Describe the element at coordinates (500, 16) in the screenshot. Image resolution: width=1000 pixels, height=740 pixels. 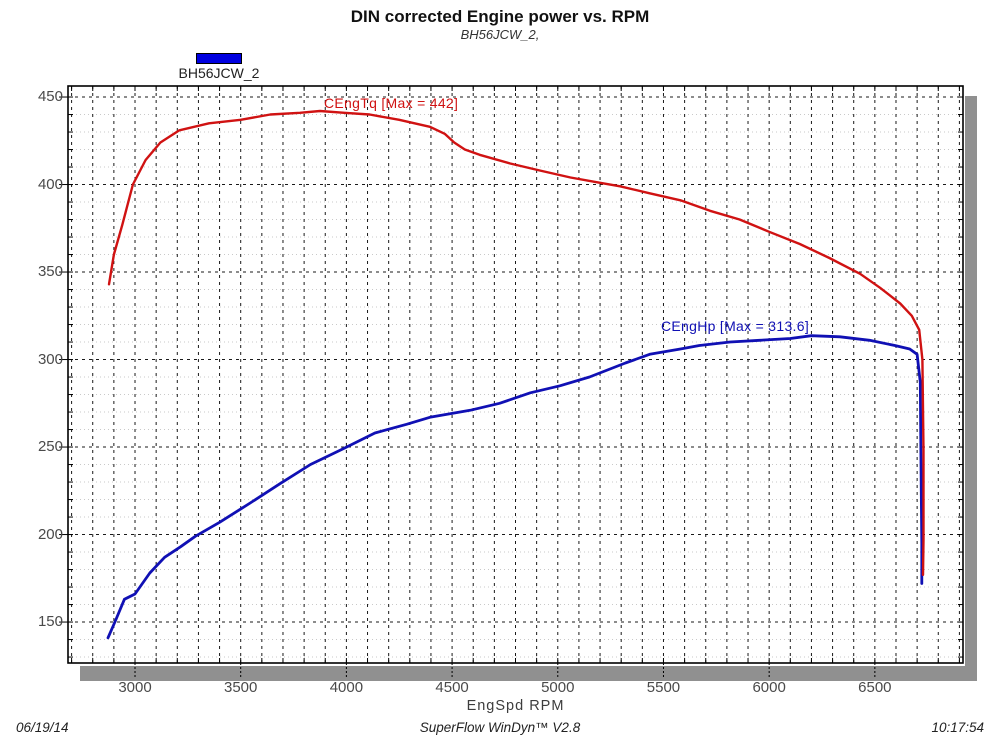
I see `chart-title: DIN corrected Engine power vs. RPM` at that location.